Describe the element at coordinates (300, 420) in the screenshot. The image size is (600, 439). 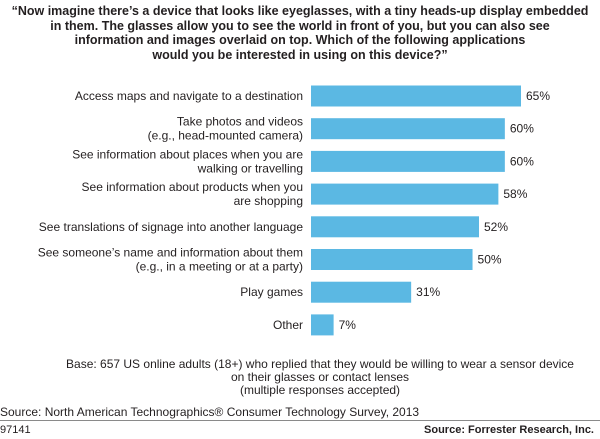
I see `footer-divider` at that location.